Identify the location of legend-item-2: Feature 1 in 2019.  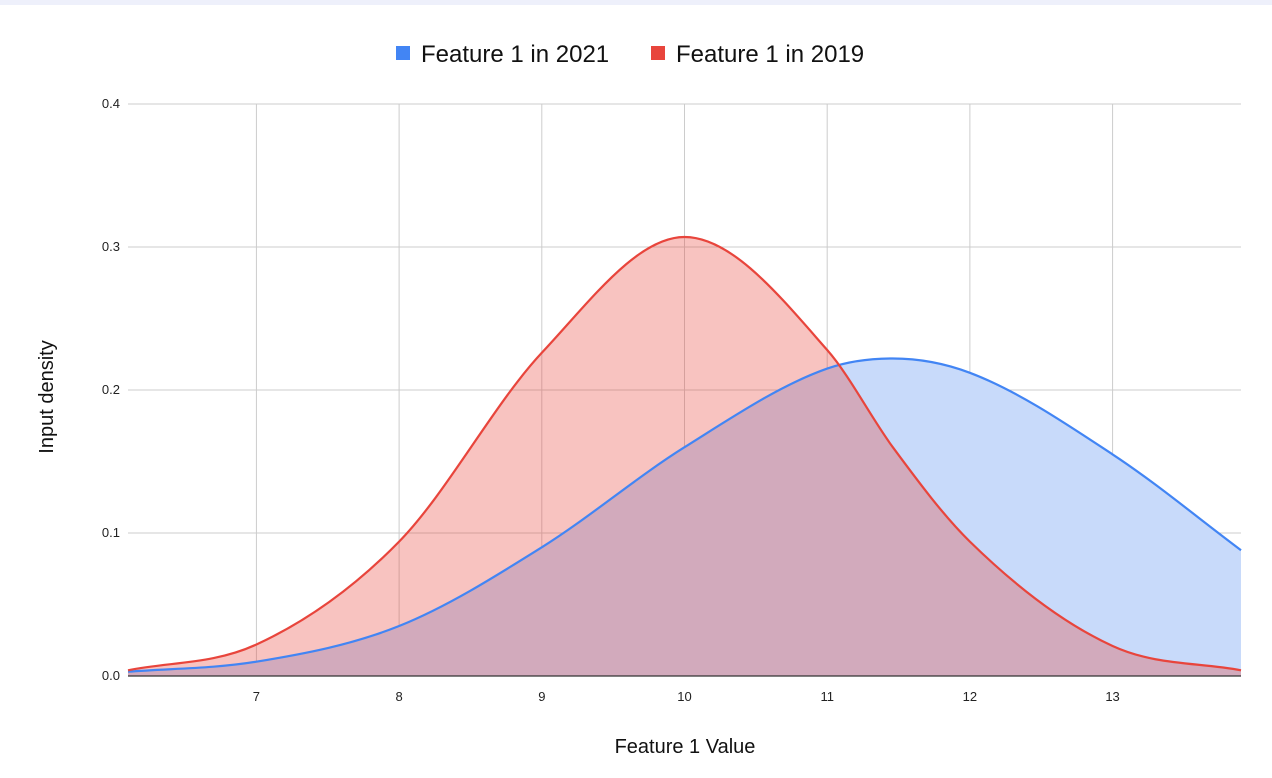
(757, 54).